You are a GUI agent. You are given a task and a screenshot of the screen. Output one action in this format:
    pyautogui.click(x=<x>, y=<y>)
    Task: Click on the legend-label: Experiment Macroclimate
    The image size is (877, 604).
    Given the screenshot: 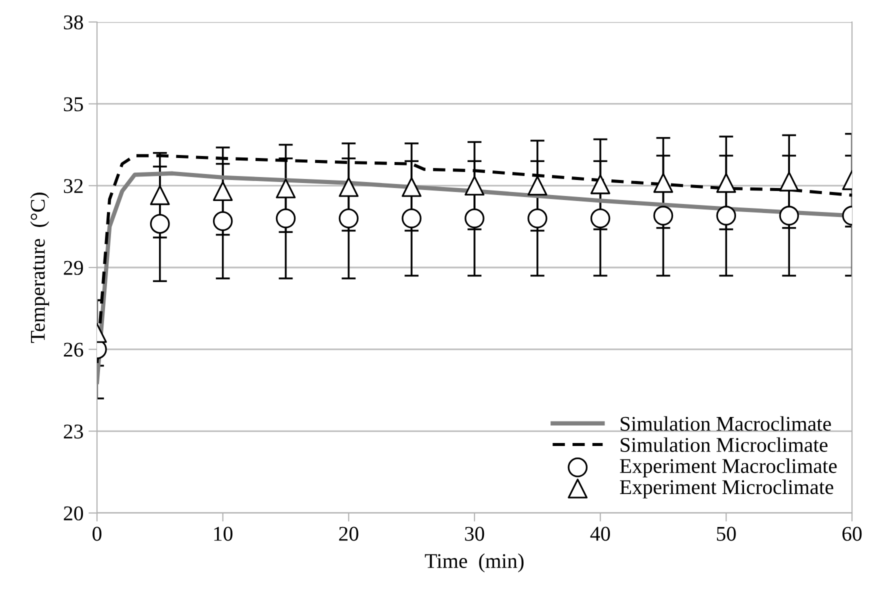 What is the action you would take?
    pyautogui.click(x=728, y=468)
    